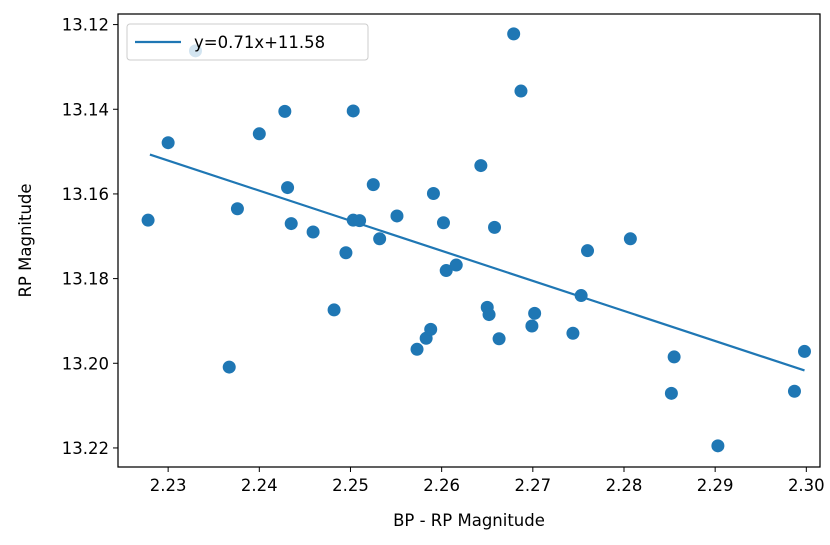 The width and height of the screenshot is (830, 545). What do you see at coordinates (85, 448) in the screenshot?
I see `y-tick-label: 13.22` at bounding box center [85, 448].